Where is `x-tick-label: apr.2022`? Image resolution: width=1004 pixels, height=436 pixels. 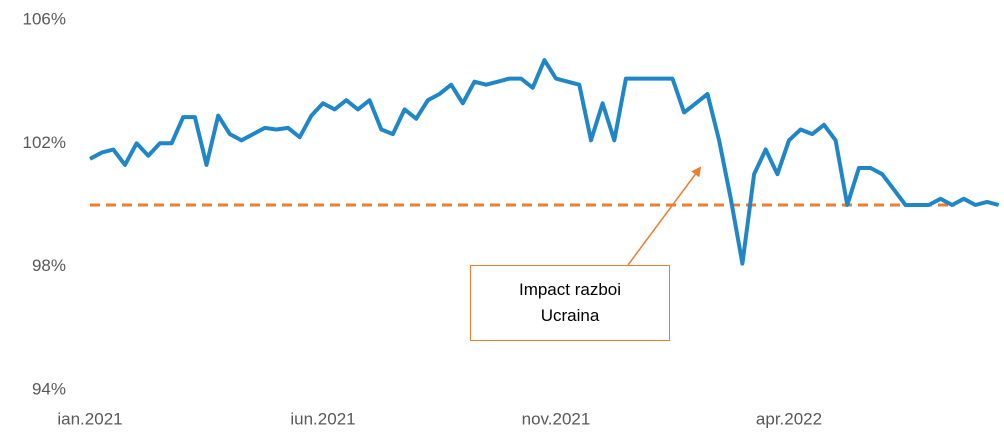
x-tick-label: apr.2022 is located at coordinates (789, 418).